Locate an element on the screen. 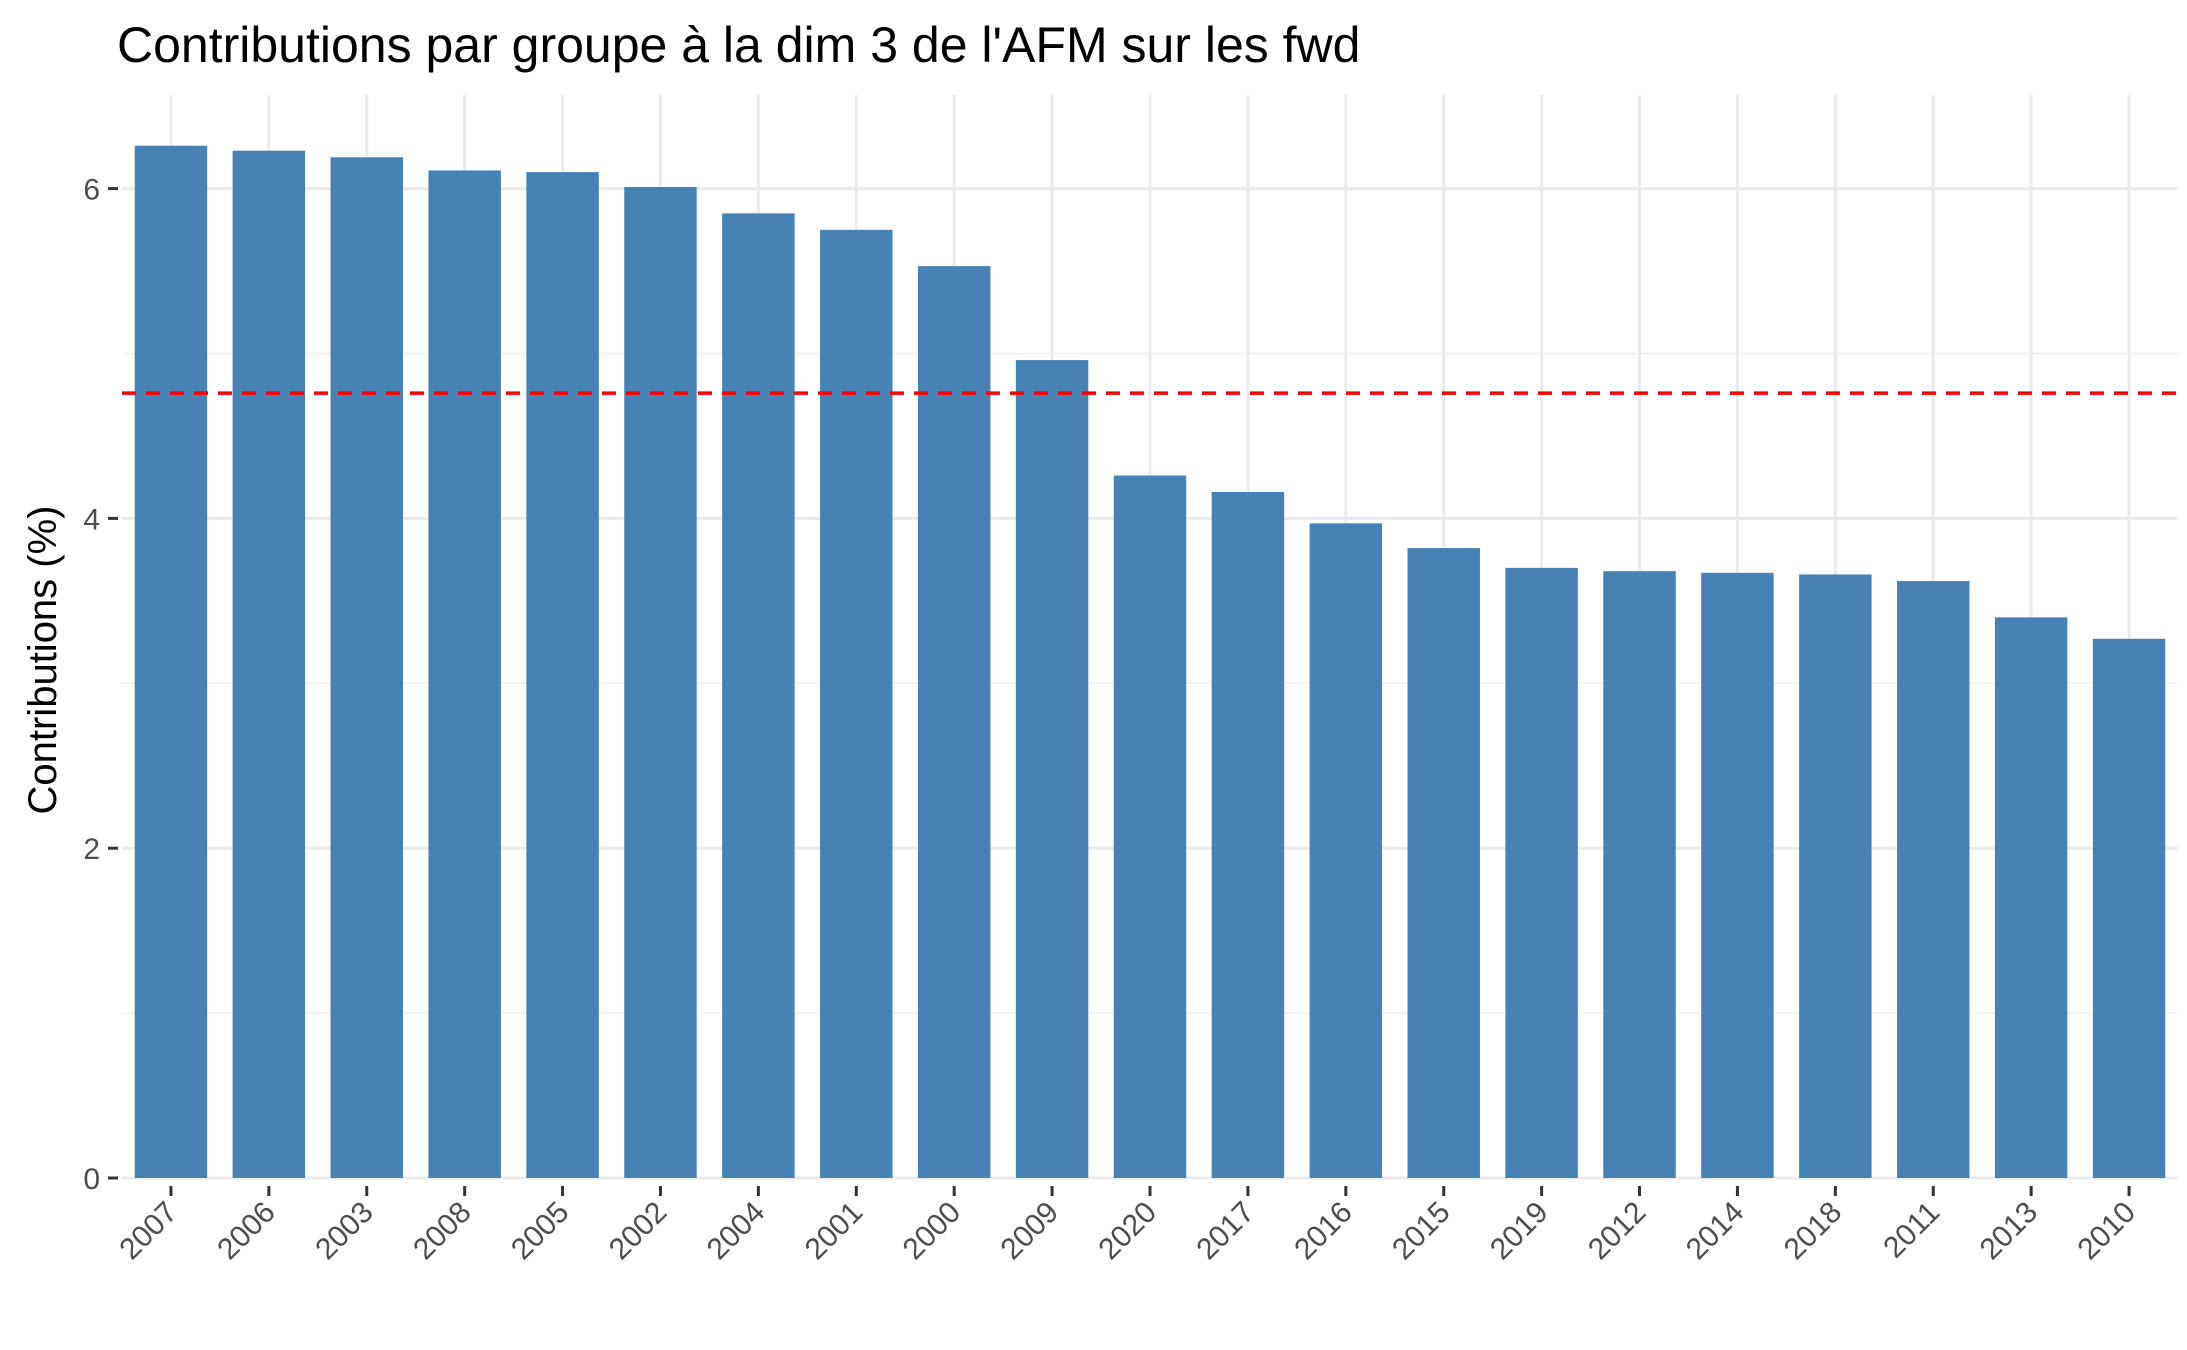 The width and height of the screenshot is (2187, 1350). x-tick-label: 2003 is located at coordinates (344, 1231).